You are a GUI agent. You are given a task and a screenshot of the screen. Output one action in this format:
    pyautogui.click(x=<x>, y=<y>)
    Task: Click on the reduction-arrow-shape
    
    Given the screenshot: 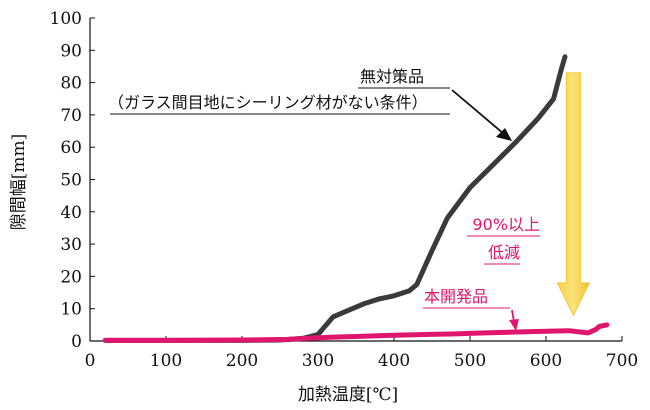 What is the action you would take?
    pyautogui.click(x=573, y=194)
    